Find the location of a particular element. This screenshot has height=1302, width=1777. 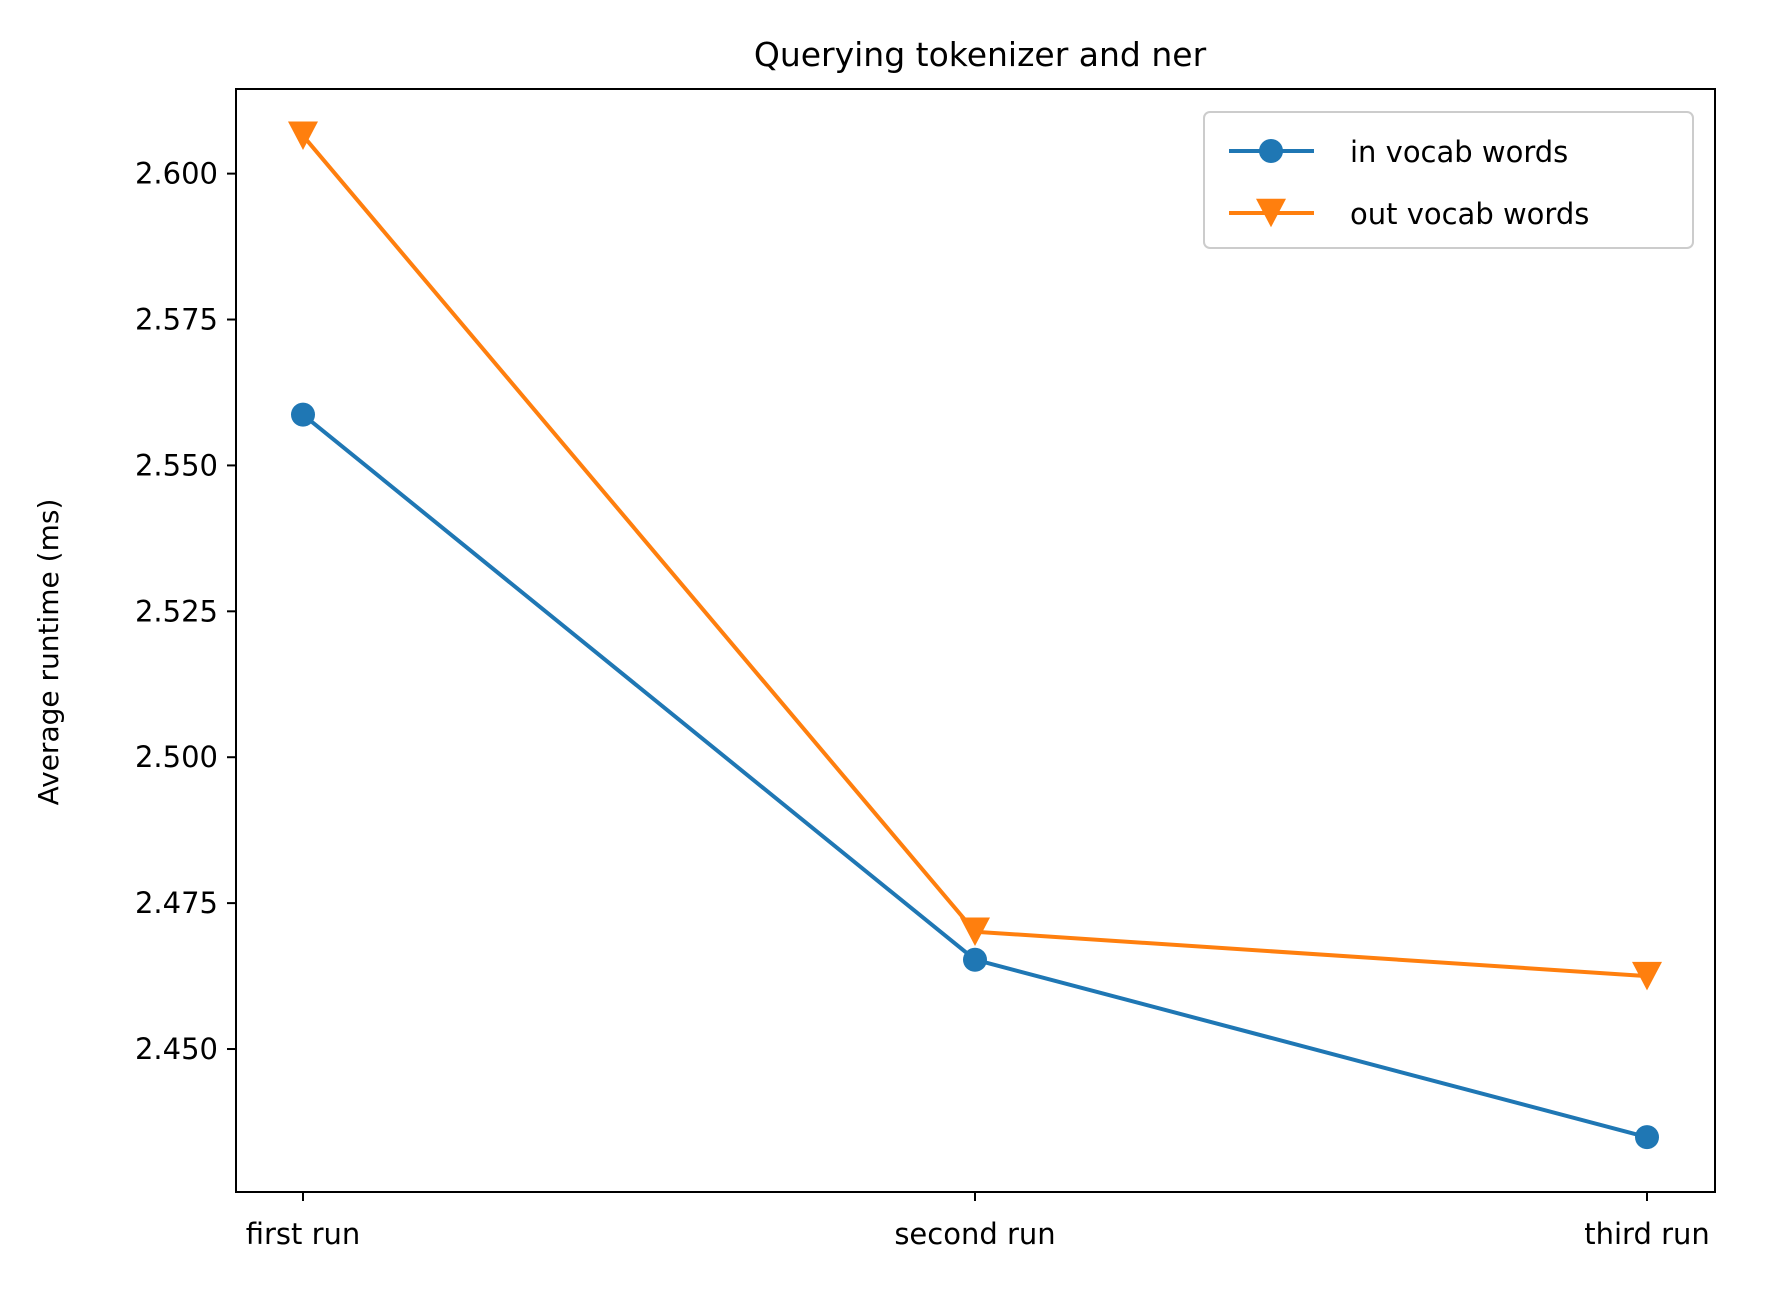

legend: in vocab words out vocab words is located at coordinates (1448, 180).